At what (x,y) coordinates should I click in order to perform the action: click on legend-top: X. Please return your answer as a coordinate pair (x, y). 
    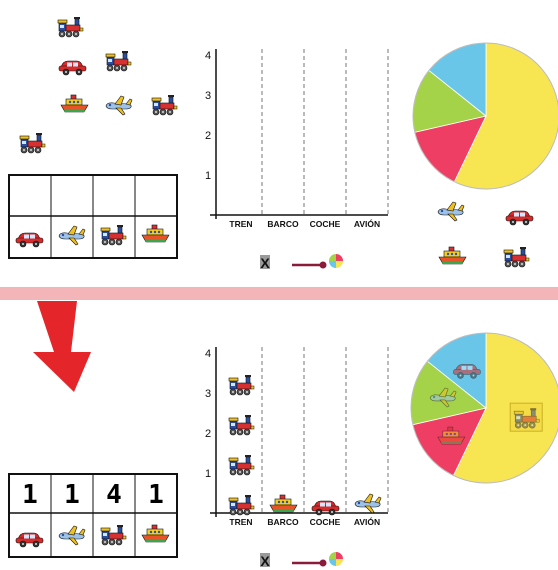
    Looking at the image, I should click on (301, 262).